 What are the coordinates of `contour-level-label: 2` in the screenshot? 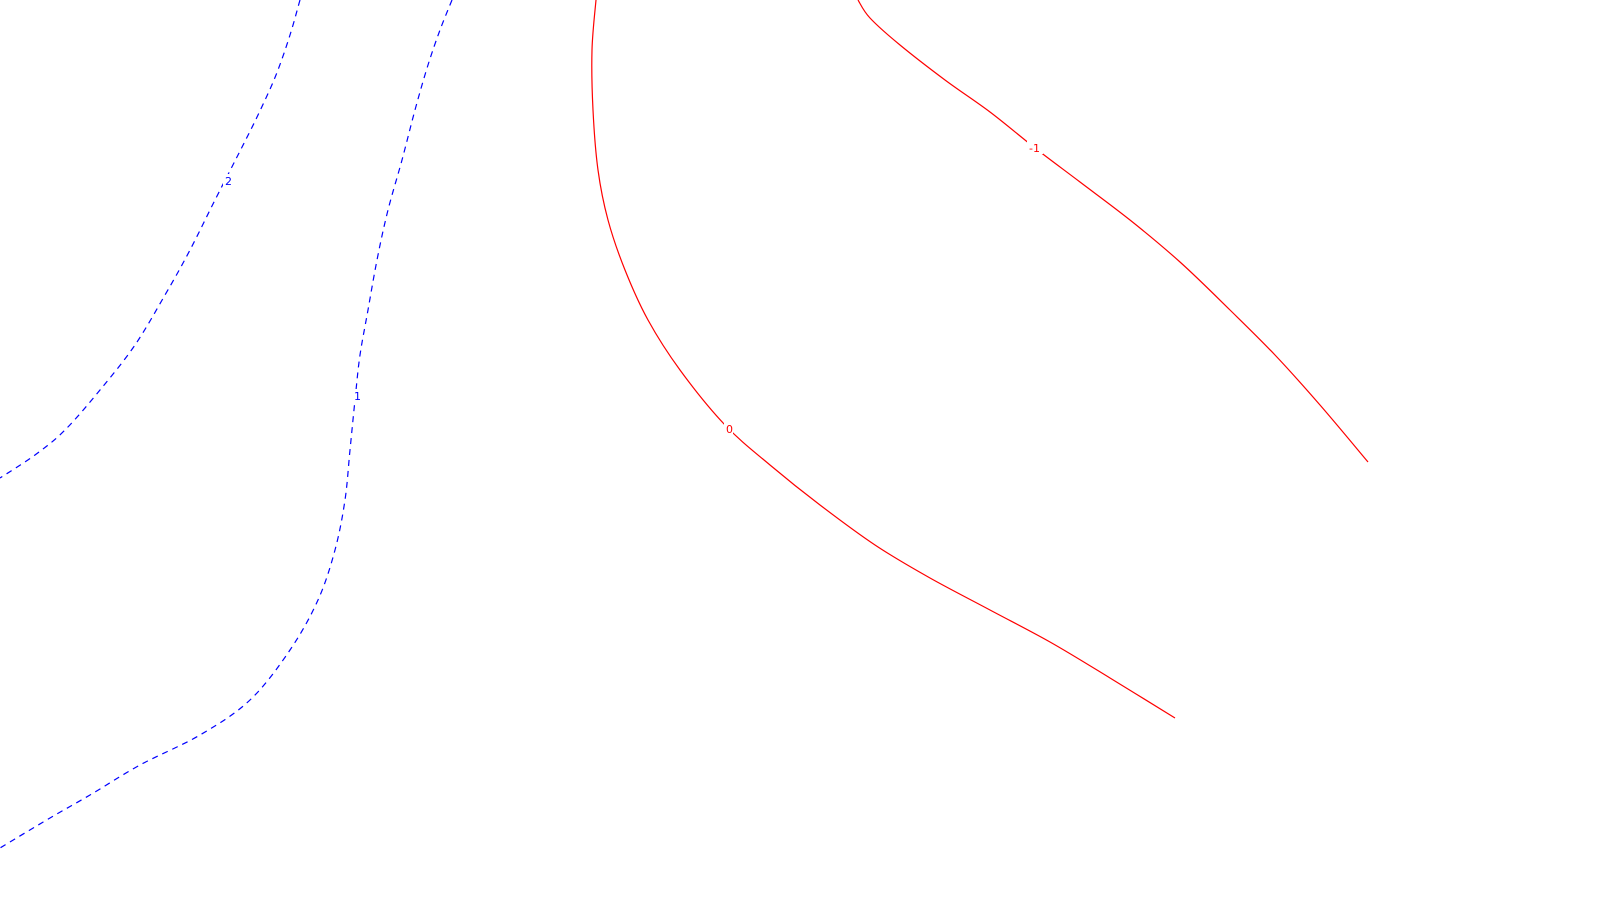 It's located at (228, 181).